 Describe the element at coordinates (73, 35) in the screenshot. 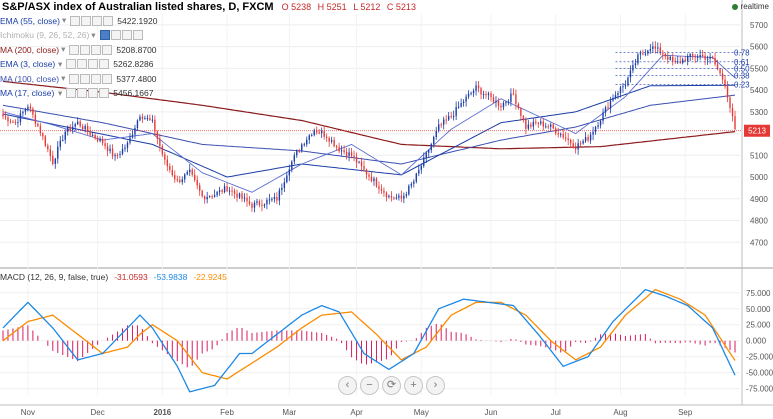

I see `indicator-row: Ichimoku (9, 26, 52, 26) ▾` at that location.